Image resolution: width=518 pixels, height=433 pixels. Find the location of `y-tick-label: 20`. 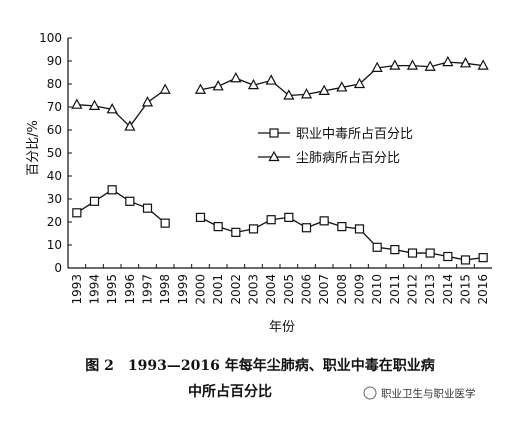

y-tick-label: 20 is located at coordinates (54, 222).